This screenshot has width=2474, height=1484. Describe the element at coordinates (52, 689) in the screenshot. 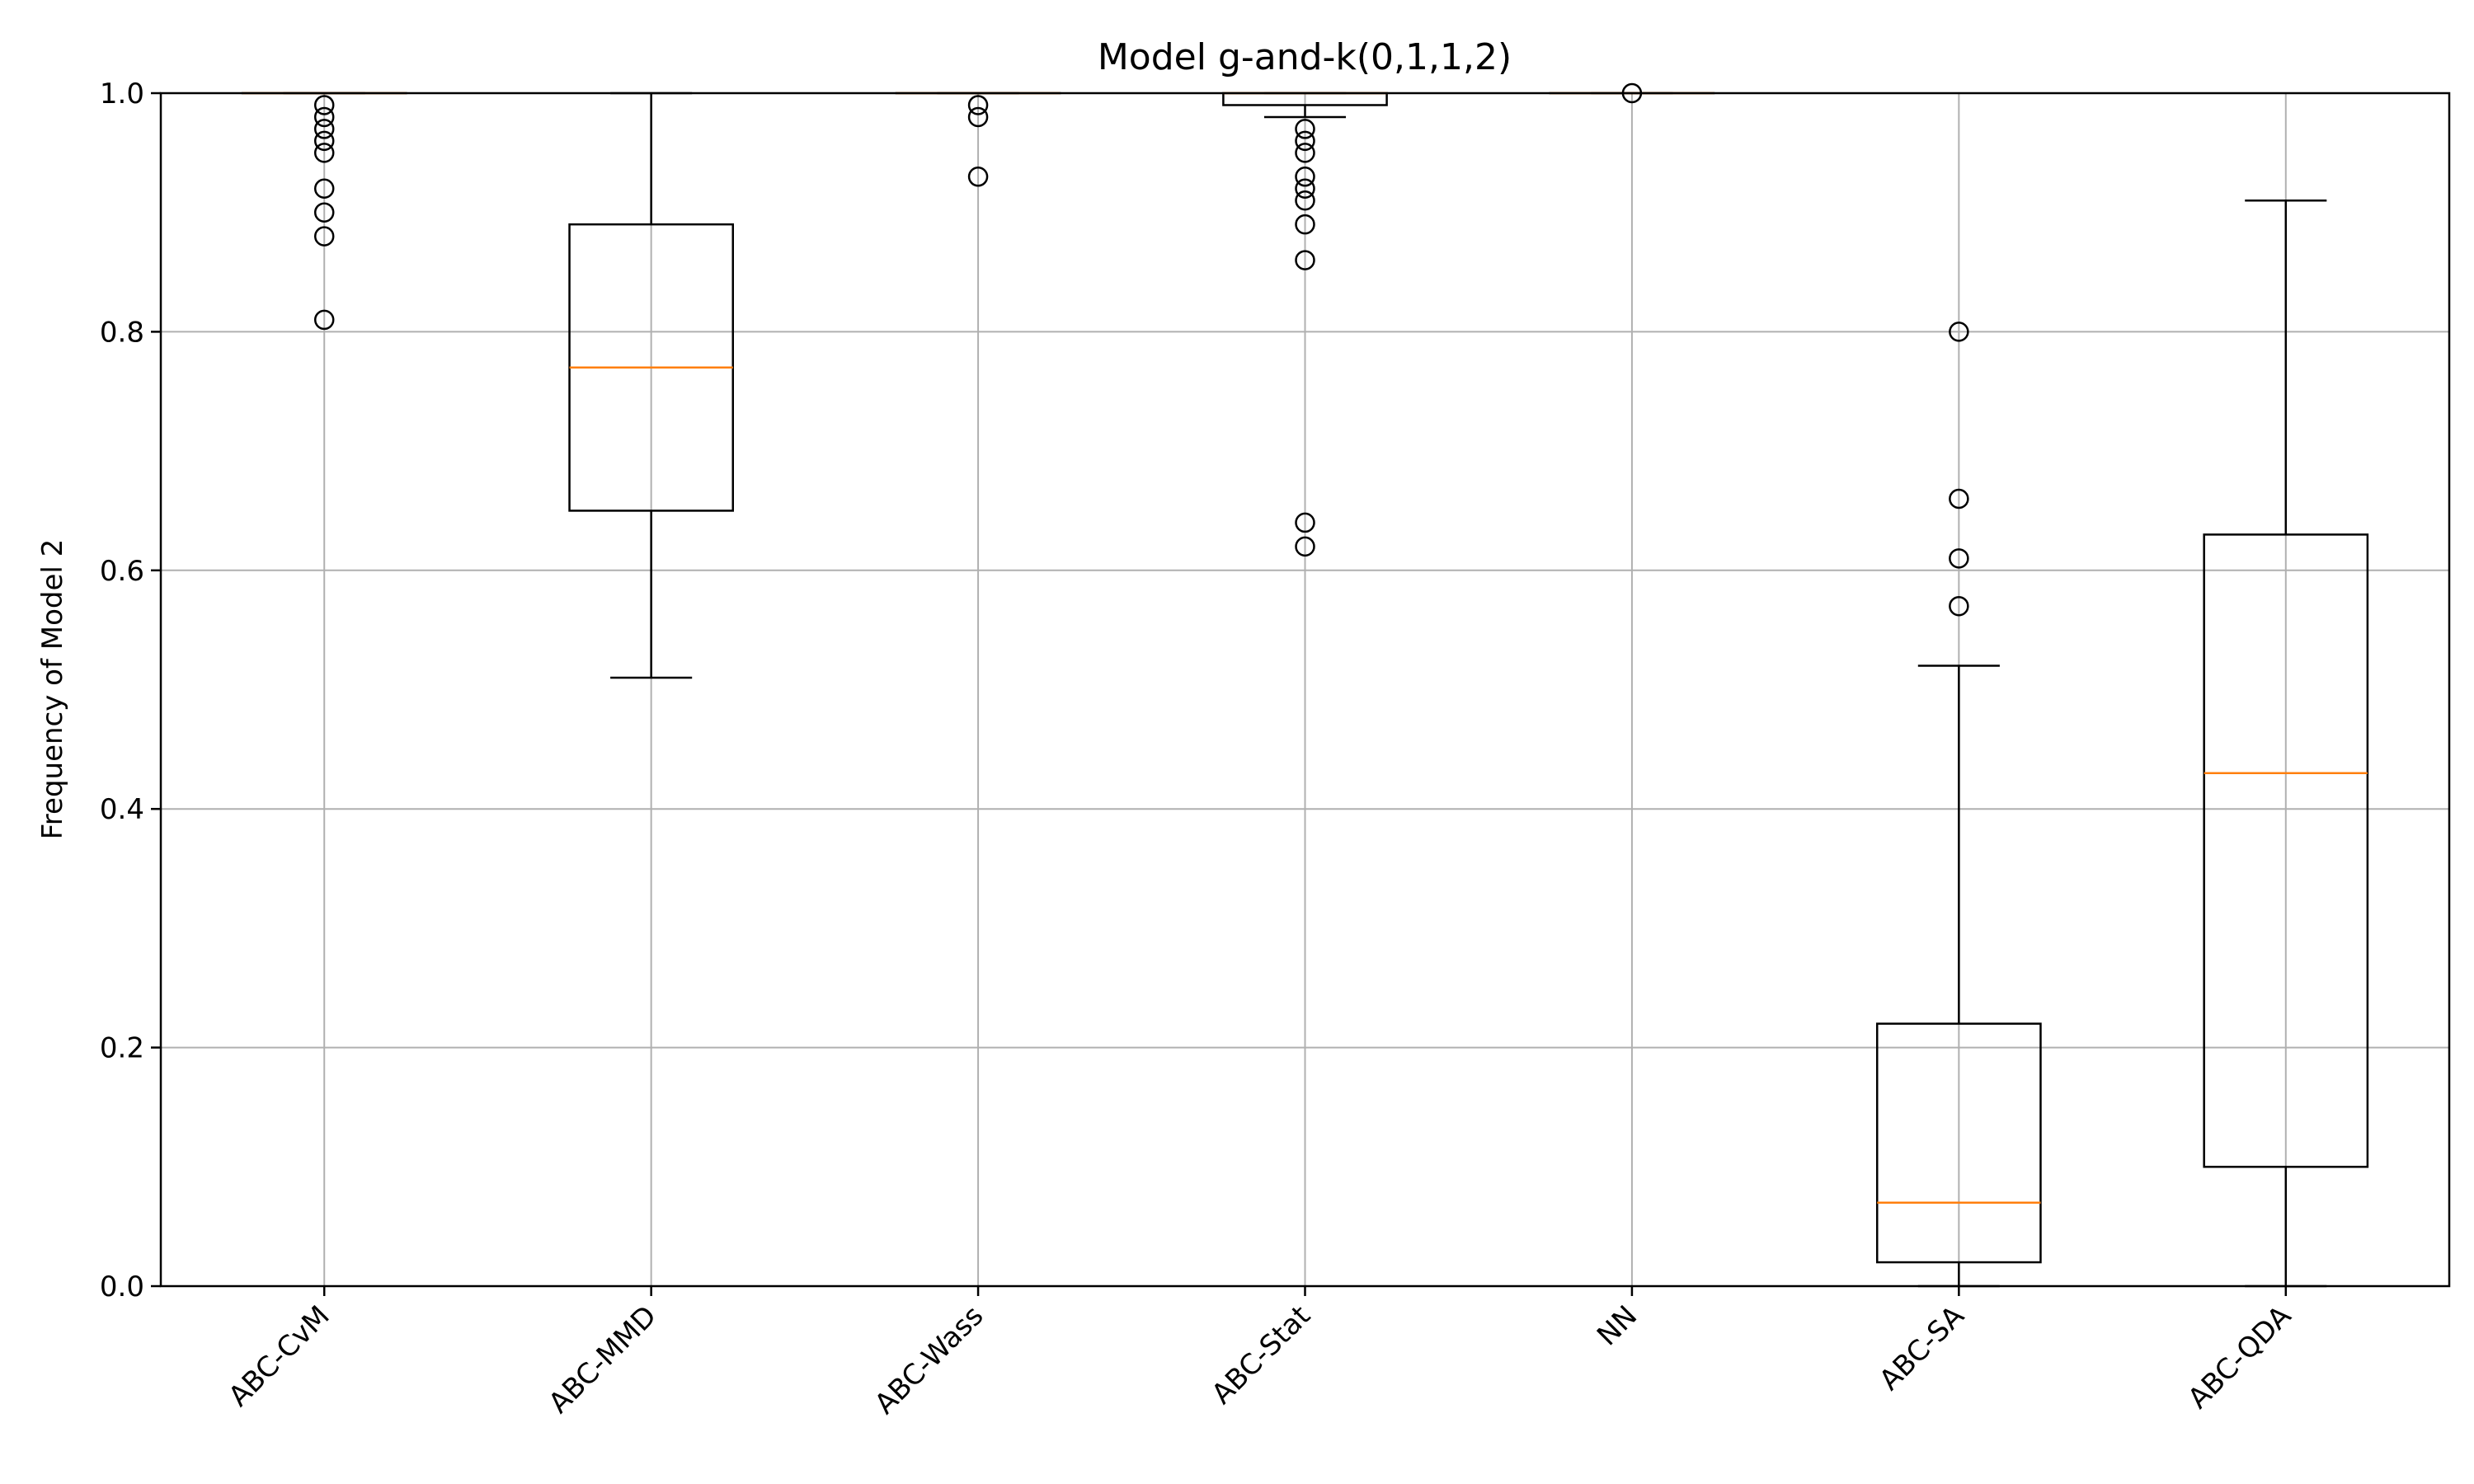

I see `y-axis-label: Frequency of Model 2` at that location.